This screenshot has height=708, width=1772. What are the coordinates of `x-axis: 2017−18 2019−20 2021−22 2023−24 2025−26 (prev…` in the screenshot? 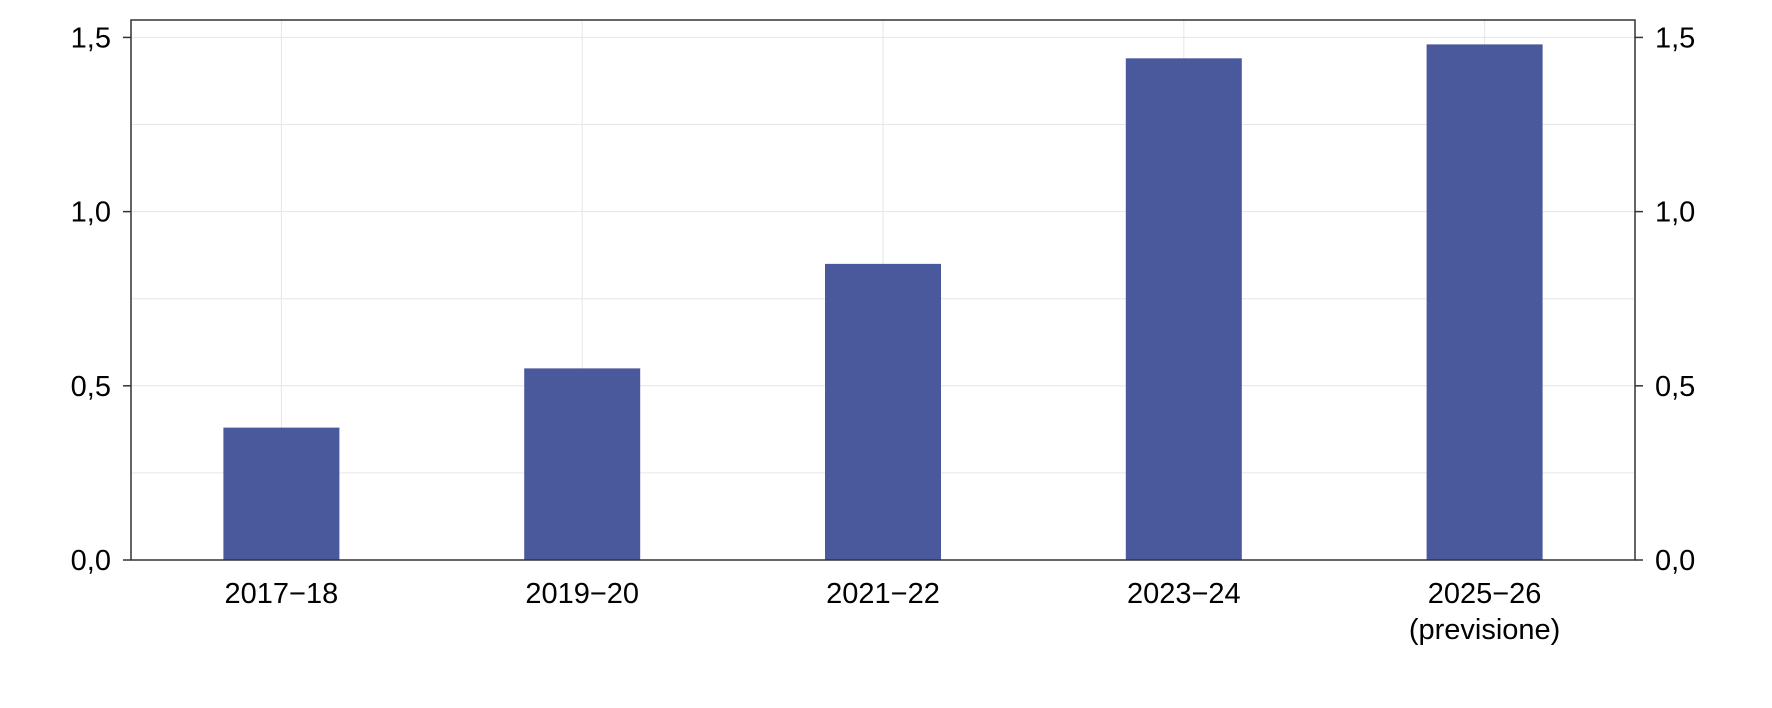 It's located at (893, 612).